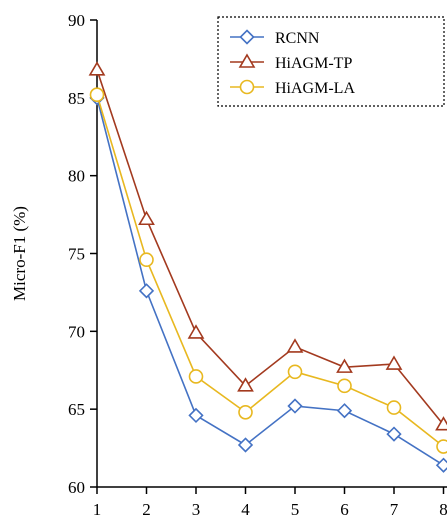 This screenshot has width=447, height=527. What do you see at coordinates (297, 38) in the screenshot?
I see `legend-label-rcnn: RCNN` at bounding box center [297, 38].